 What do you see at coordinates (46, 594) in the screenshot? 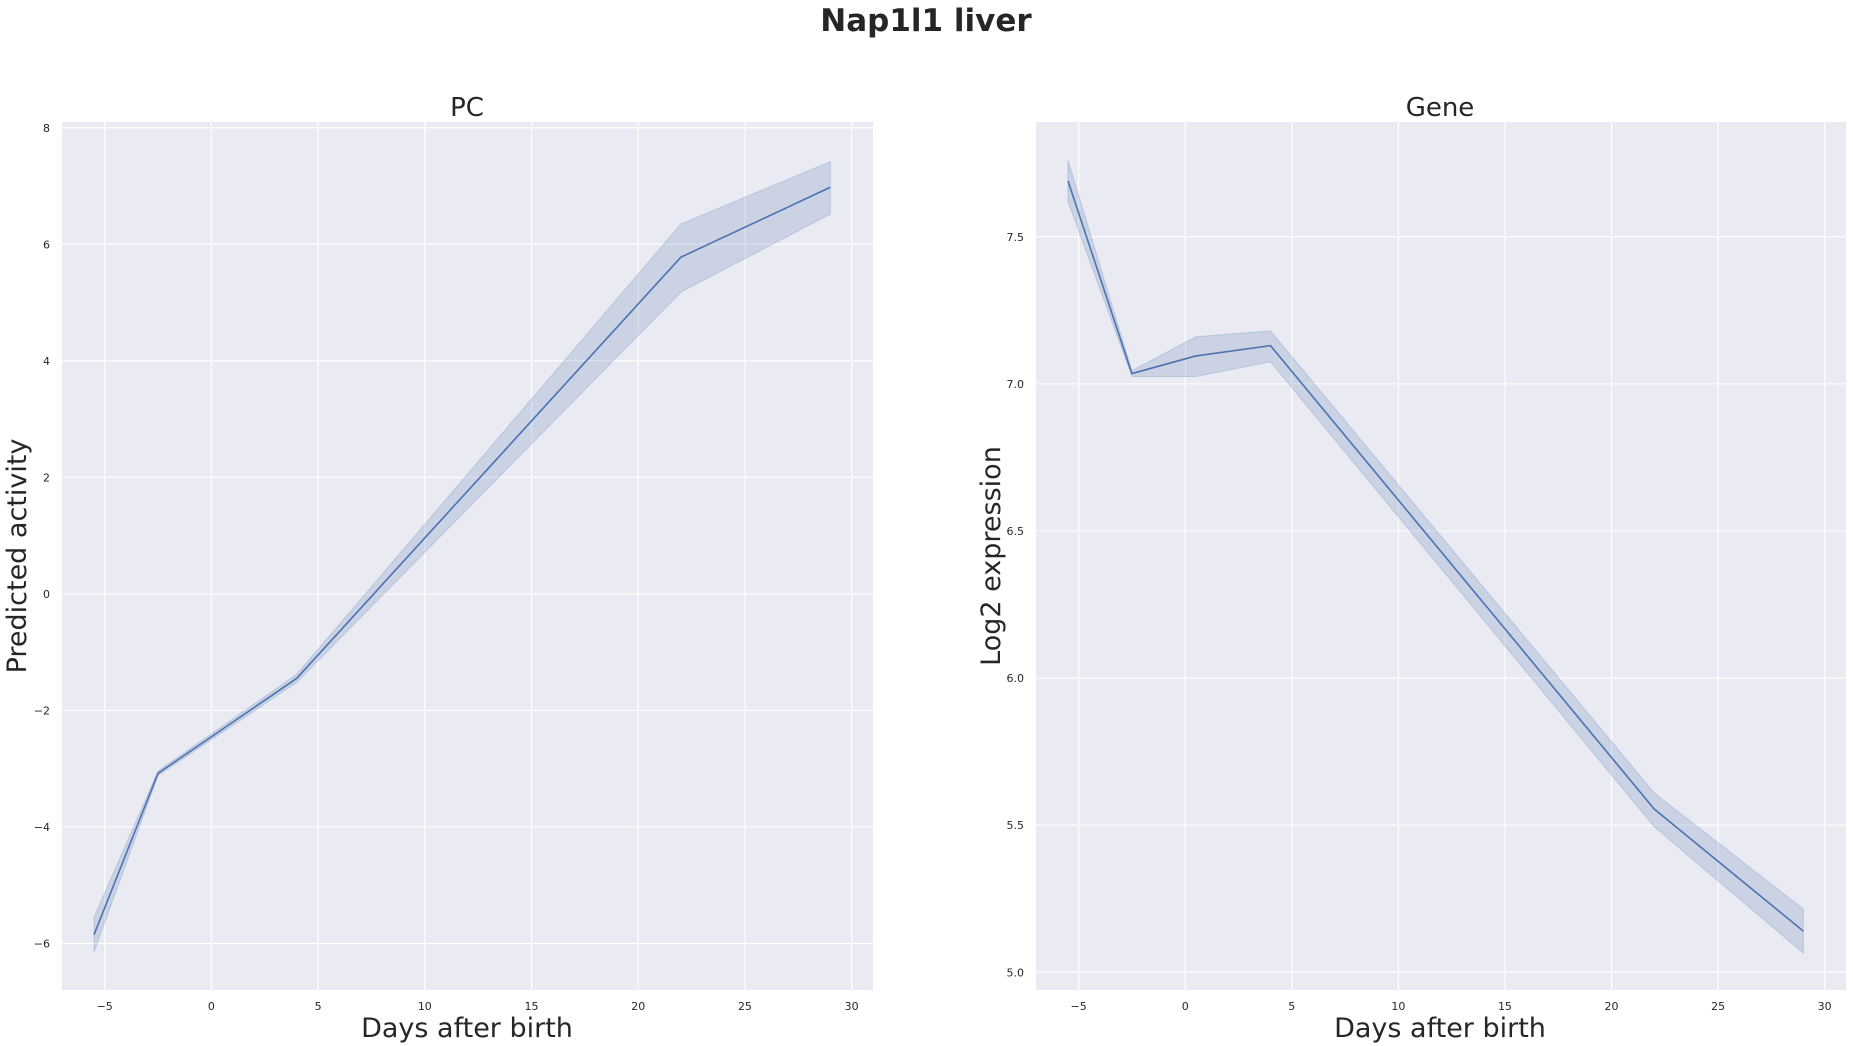
I see `y-tick-label-pc: 0` at bounding box center [46, 594].